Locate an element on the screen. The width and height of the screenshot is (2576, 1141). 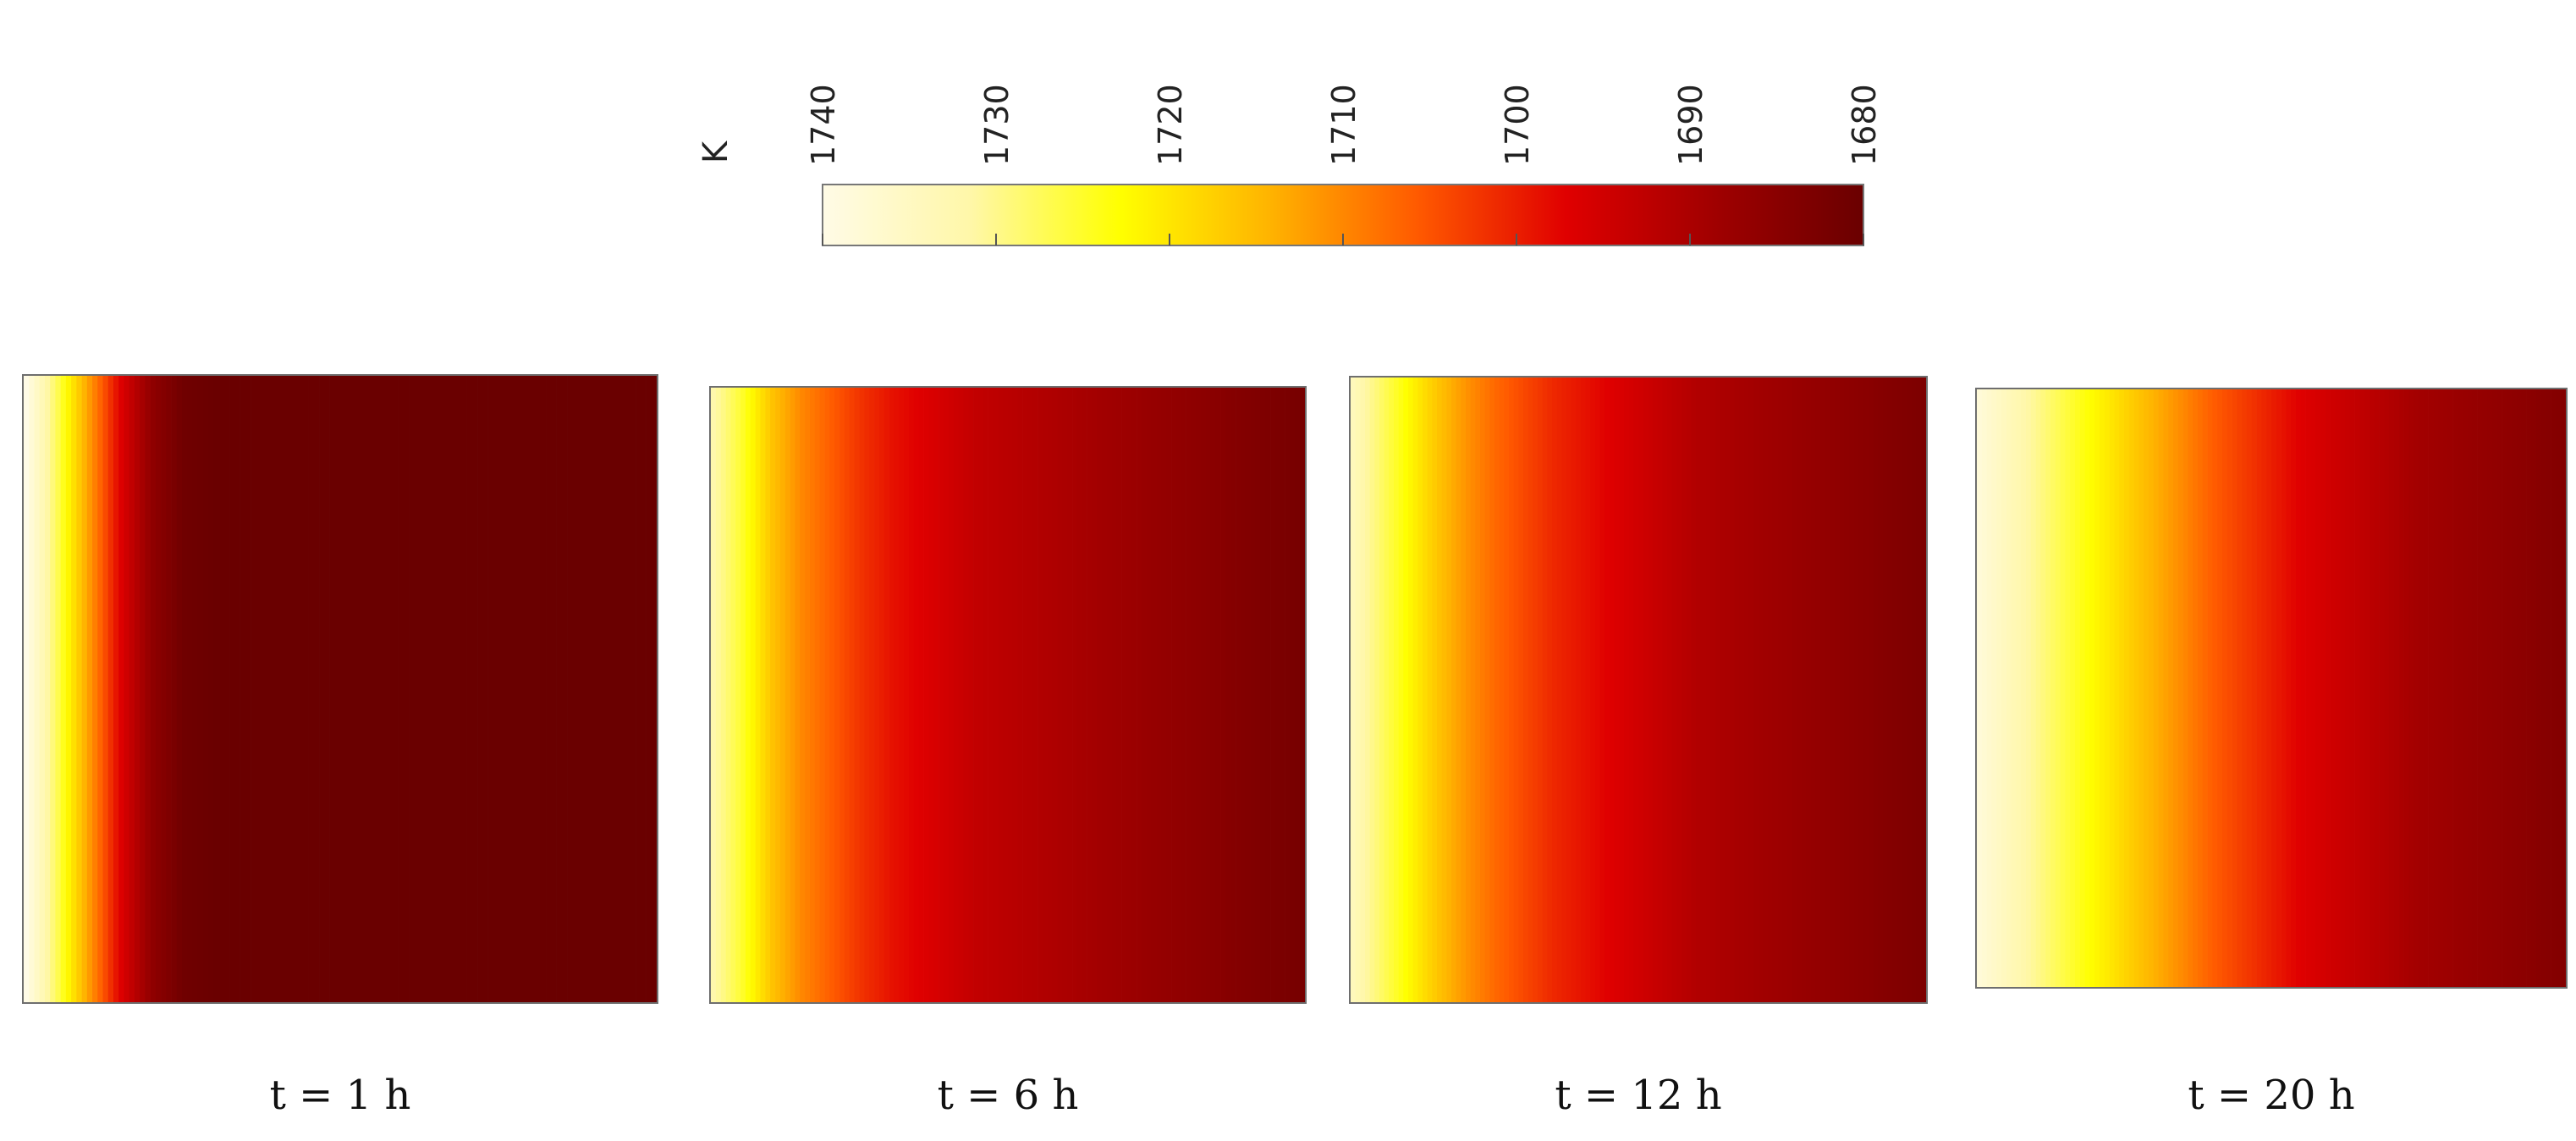
colorbar-tick-label-1680: 1680 is located at coordinates (1865, 125).